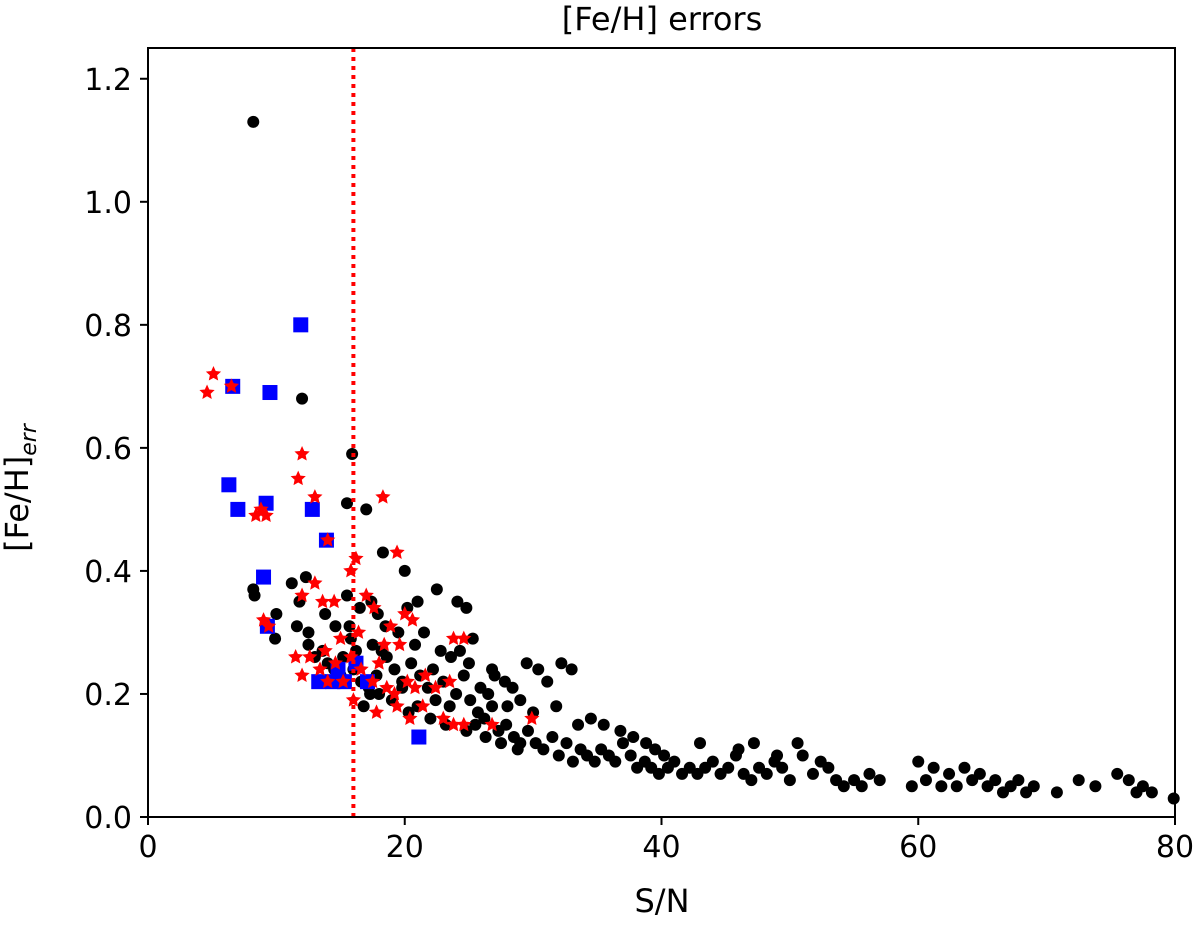 The width and height of the screenshot is (1200, 926). Describe the element at coordinates (147, 847) in the screenshot. I see `x-tick-label: 0` at that location.